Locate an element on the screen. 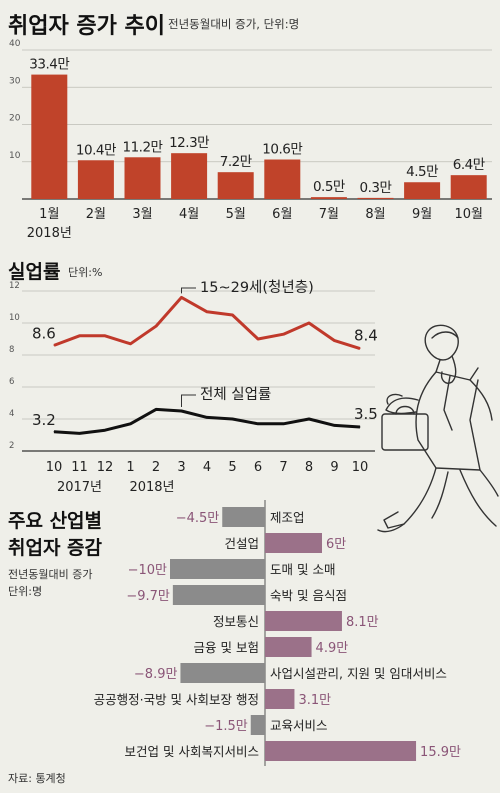 The width and height of the screenshot is (500, 793). bar-value-label: −10만 is located at coordinates (147, 570).